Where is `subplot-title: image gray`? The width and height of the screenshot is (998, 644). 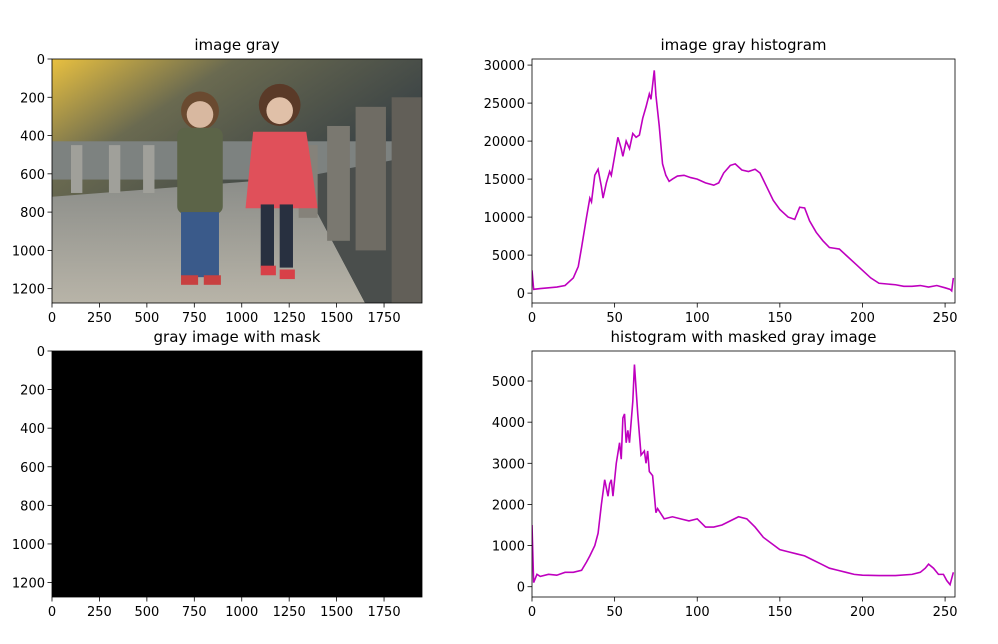 subplot-title: image gray is located at coordinates (236, 45).